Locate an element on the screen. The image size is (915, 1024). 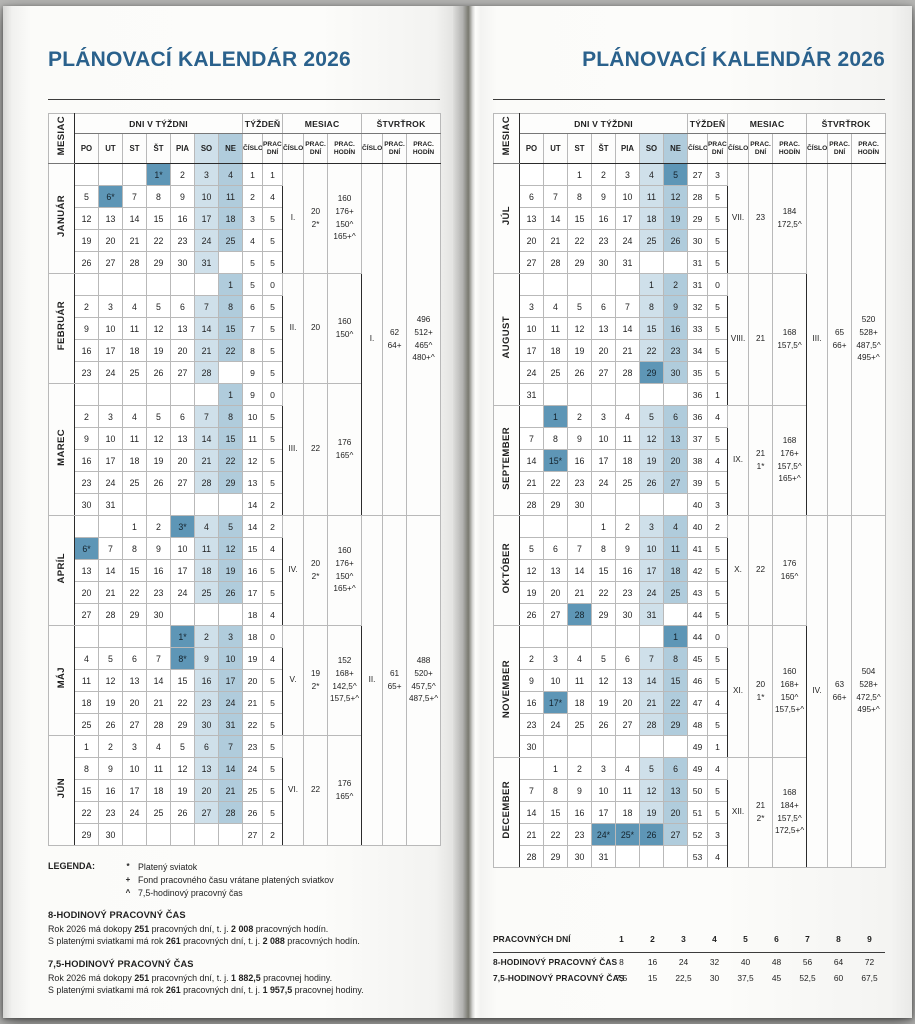
hours-value: 52,5 is located at coordinates (807, 978).